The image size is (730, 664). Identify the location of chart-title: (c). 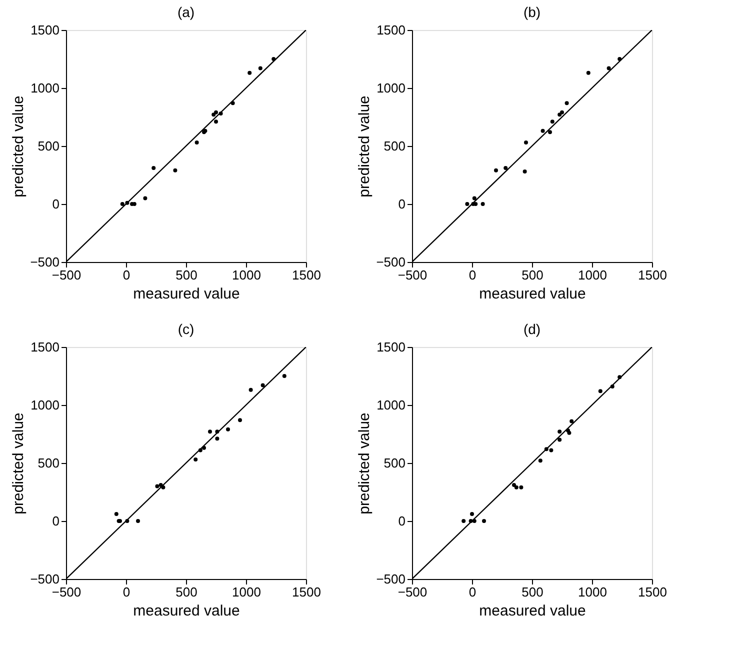
(186, 329).